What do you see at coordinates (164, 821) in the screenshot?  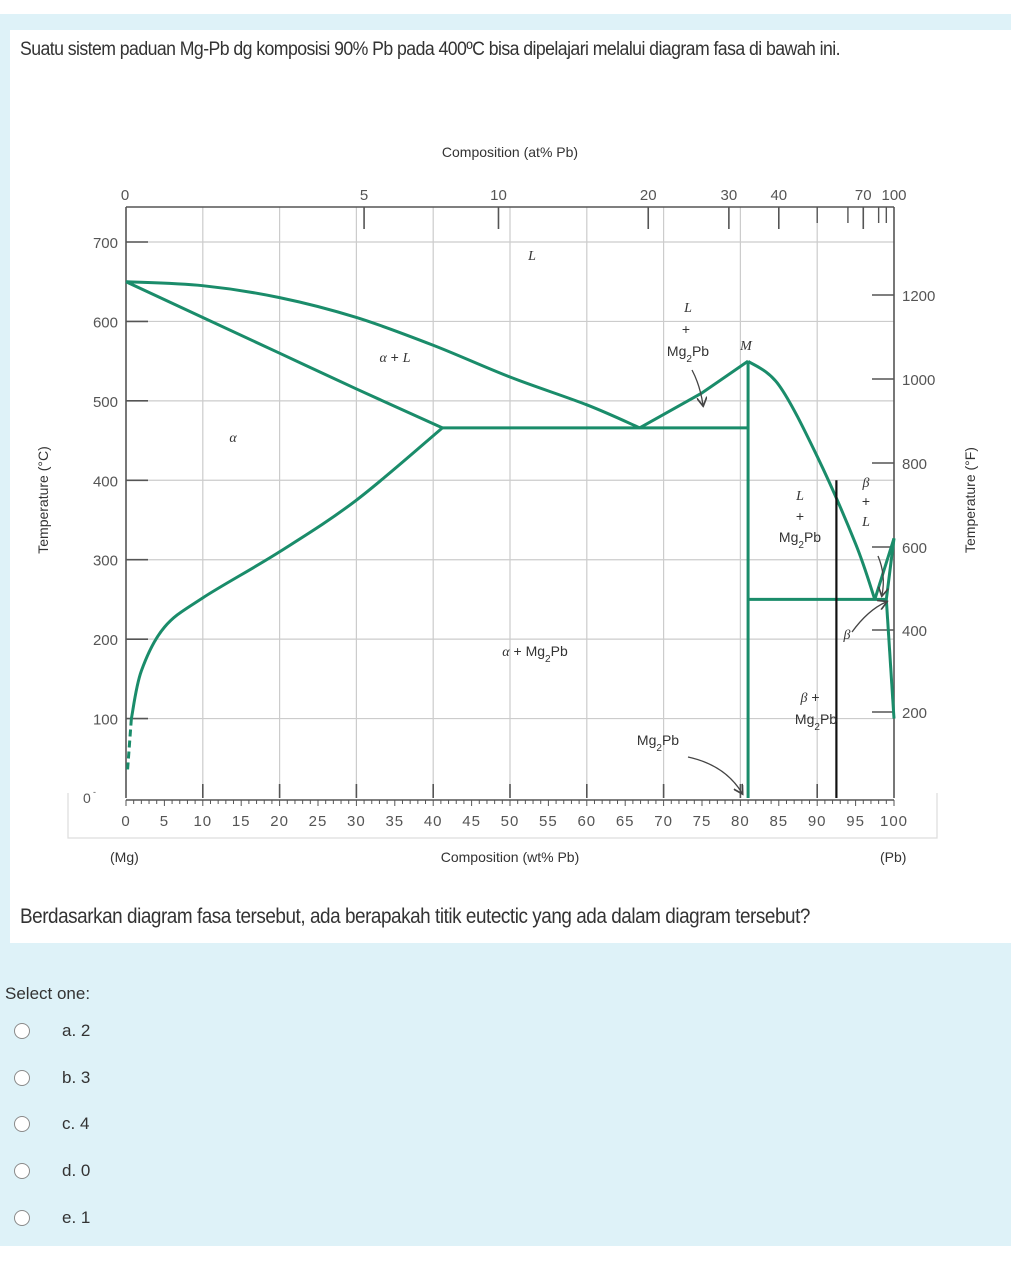 I see `x-tick-label: 5` at bounding box center [164, 821].